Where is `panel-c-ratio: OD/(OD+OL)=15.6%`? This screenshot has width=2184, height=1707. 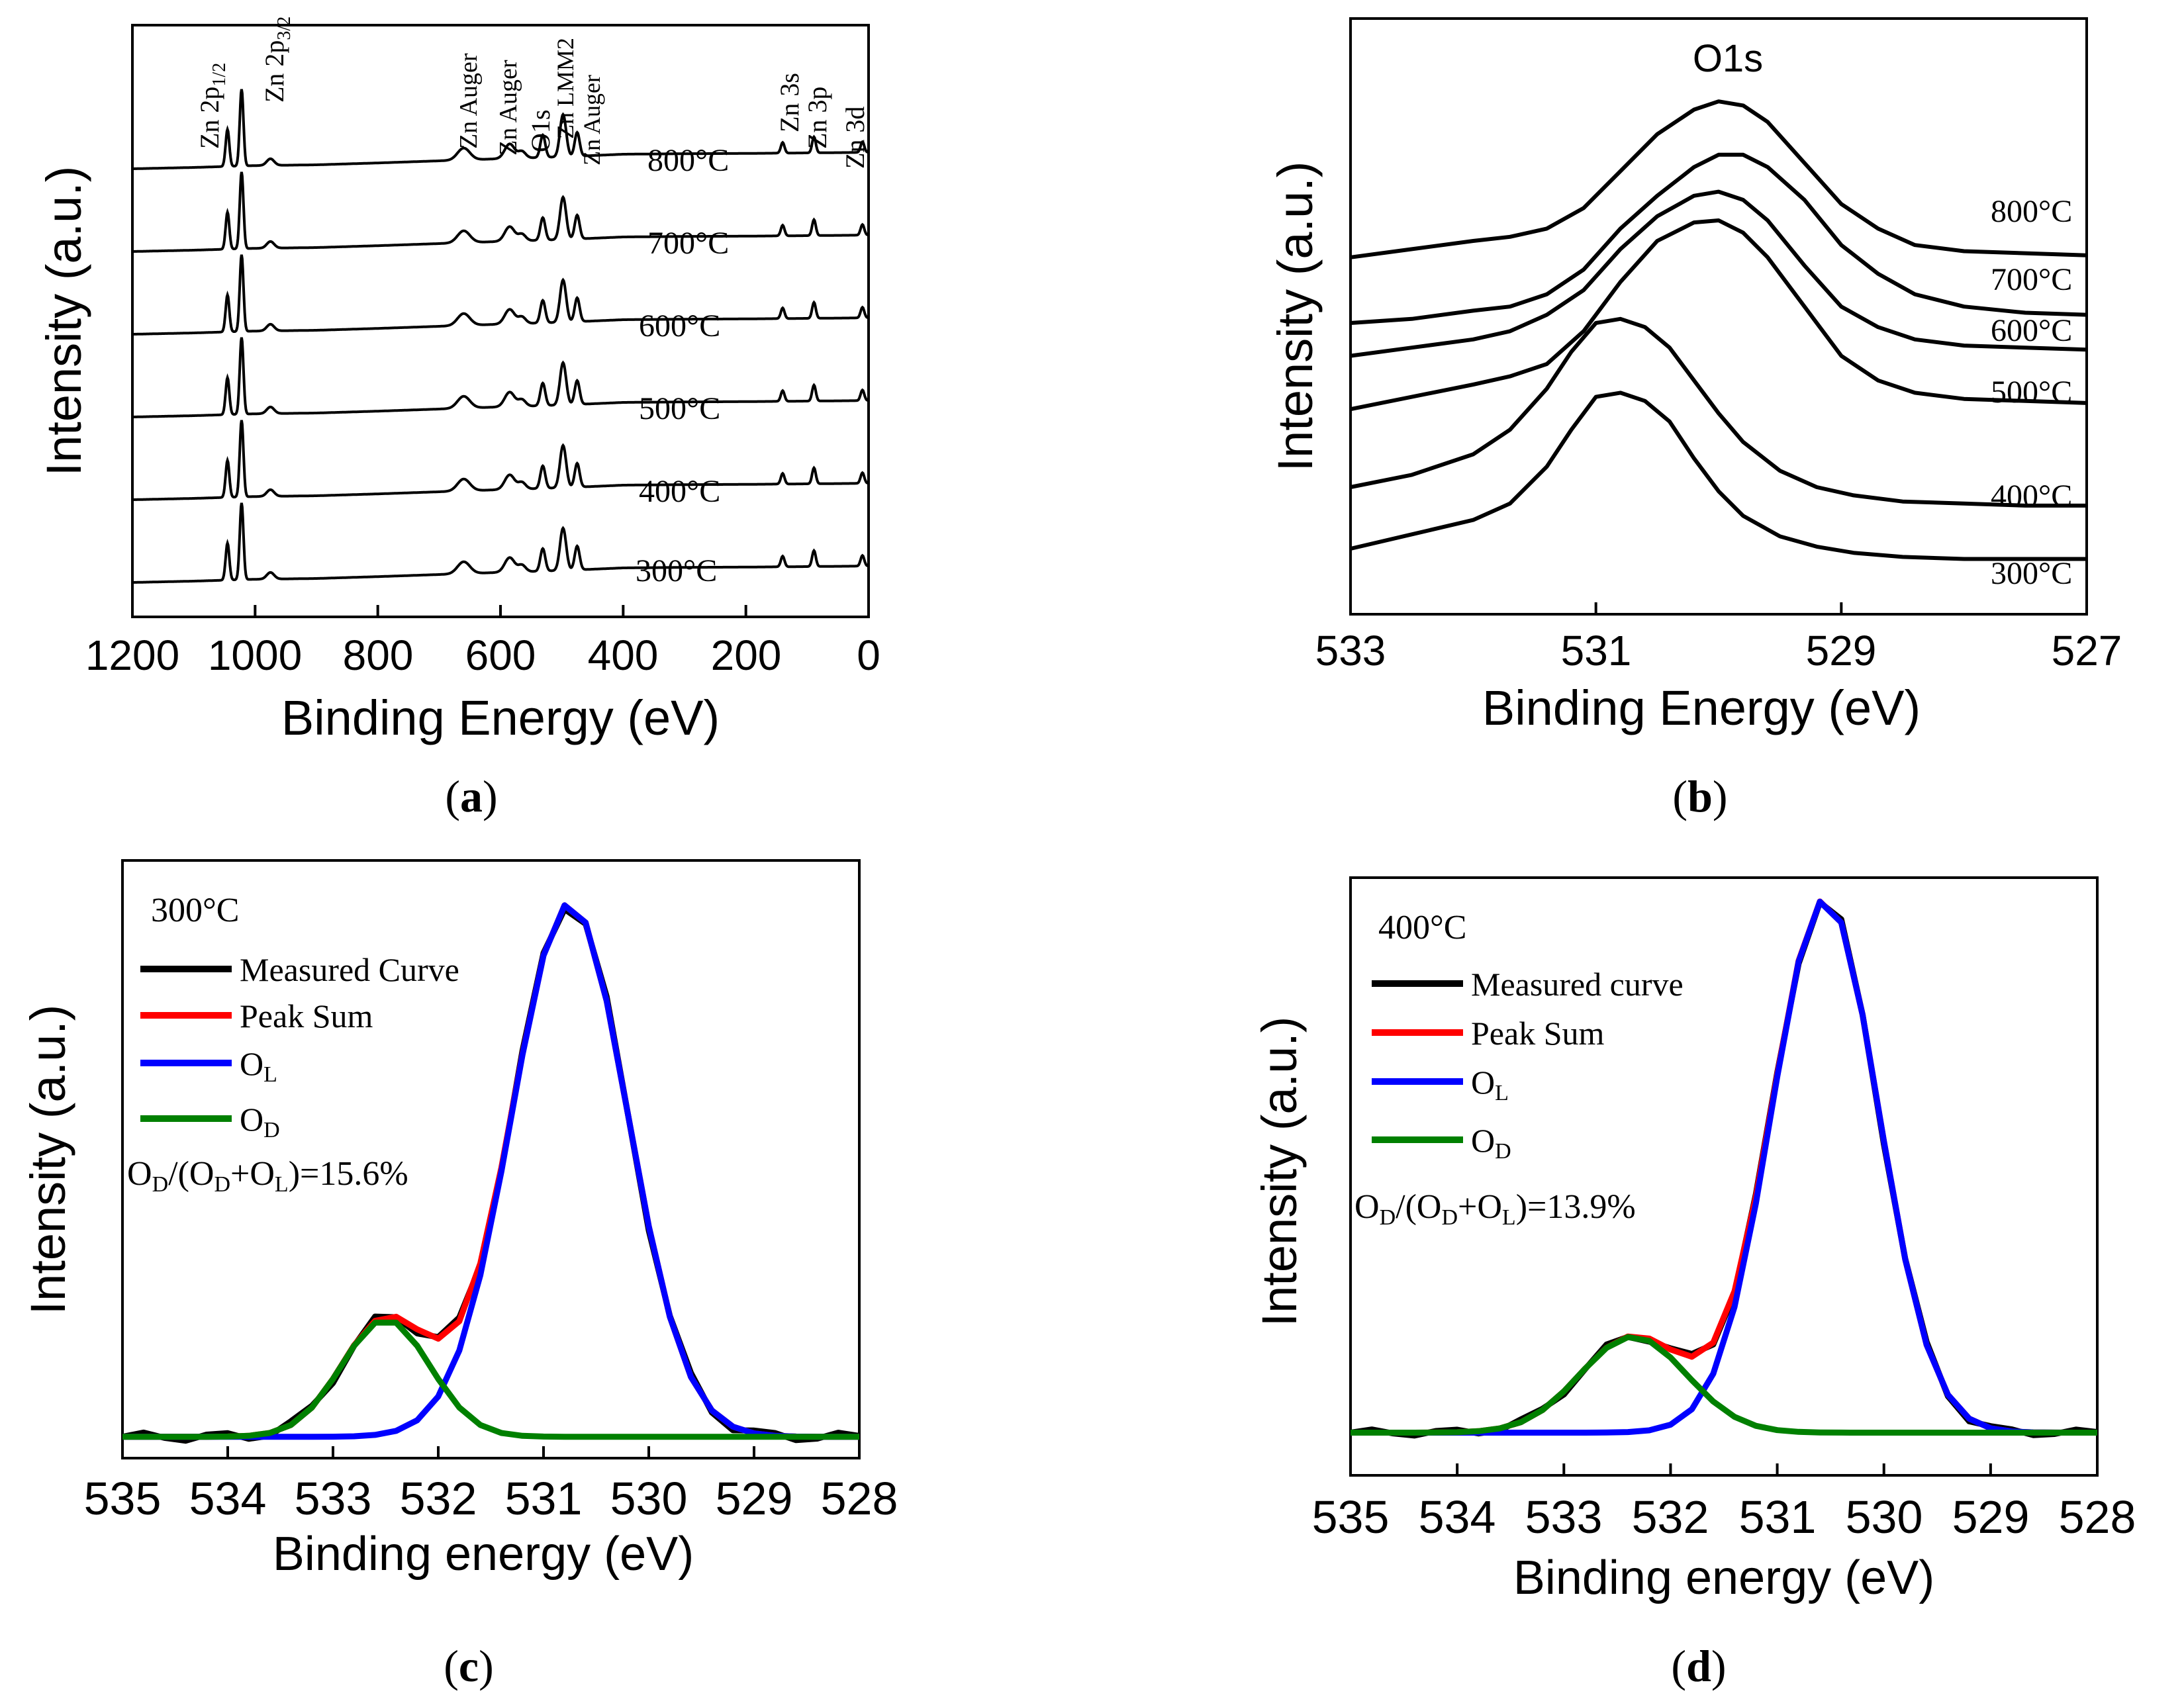 panel-c-ratio: OD/(OD+OL)=15.6% is located at coordinates (267, 1176).